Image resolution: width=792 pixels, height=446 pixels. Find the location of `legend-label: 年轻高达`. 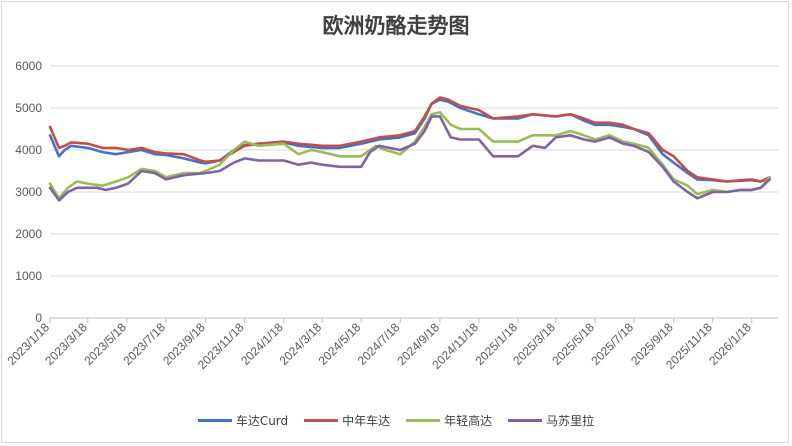

legend-label: 年轻高达 is located at coordinates (468, 421).